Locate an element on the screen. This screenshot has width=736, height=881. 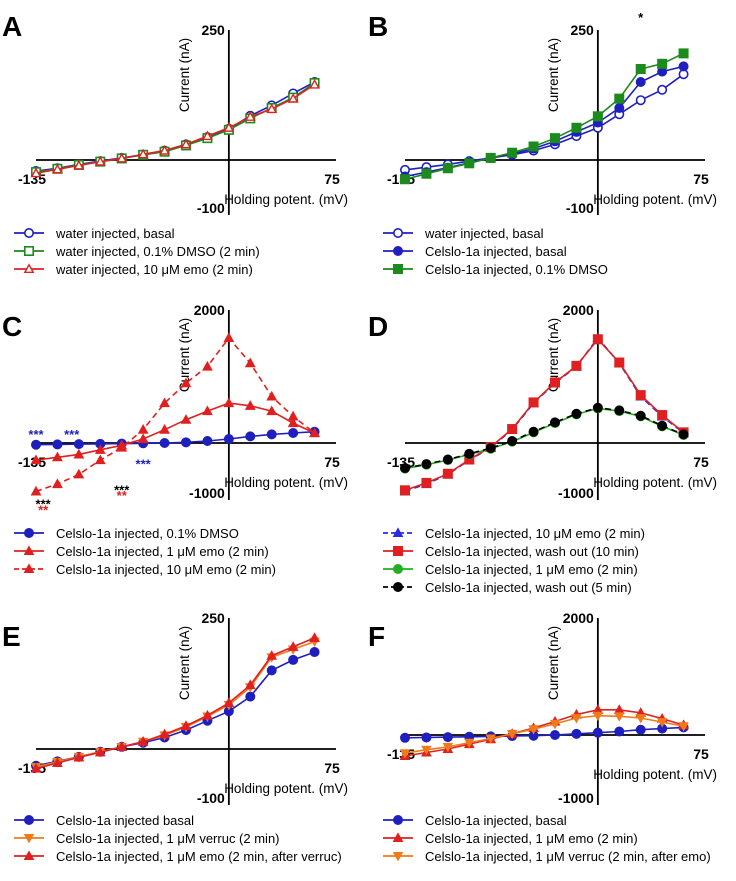
significance-mark: * is located at coordinates (641, 17).